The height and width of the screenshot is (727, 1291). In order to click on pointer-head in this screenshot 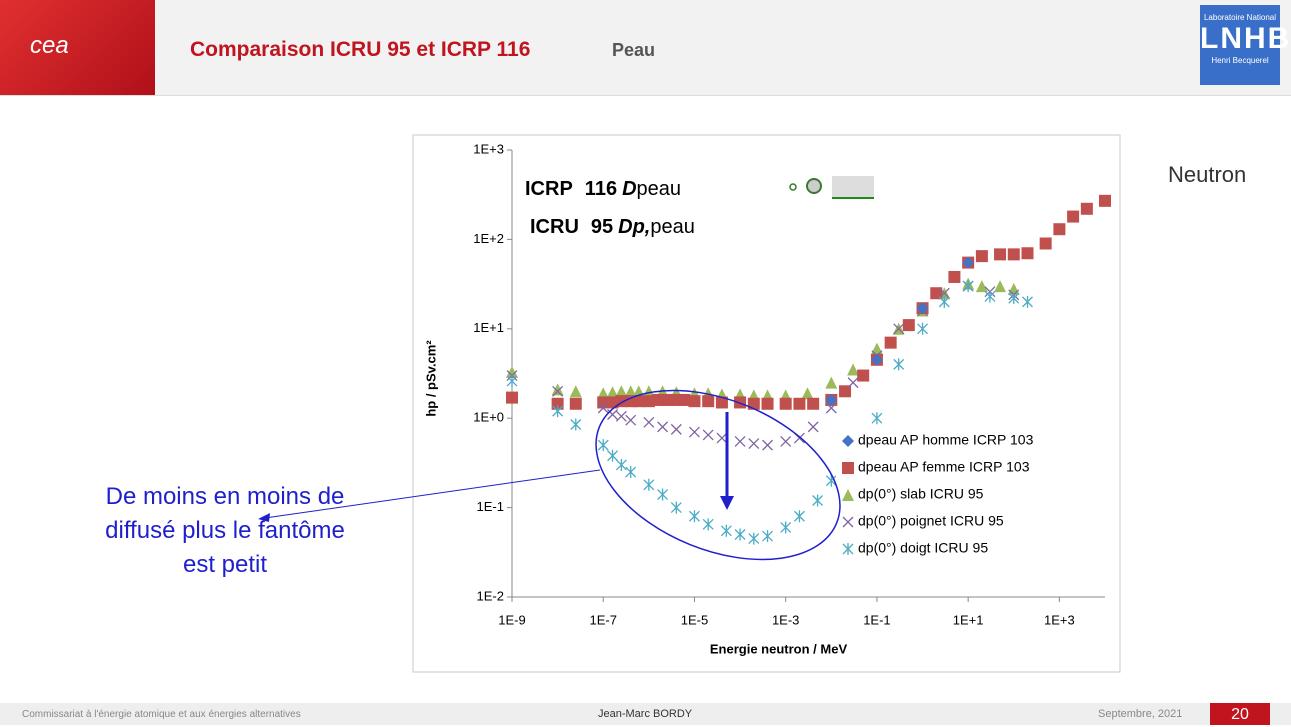, I will do `click(264, 517)`.